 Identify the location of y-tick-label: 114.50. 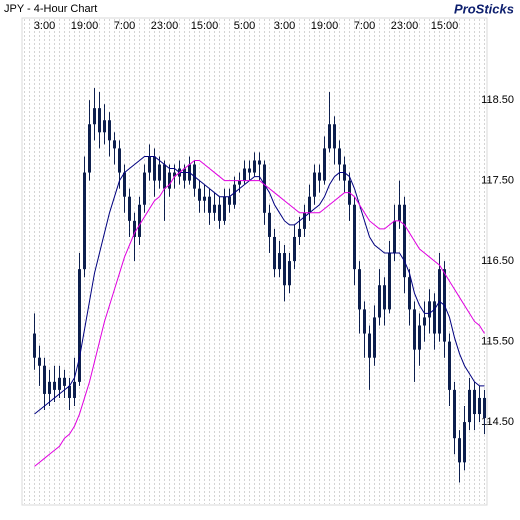
(497, 422).